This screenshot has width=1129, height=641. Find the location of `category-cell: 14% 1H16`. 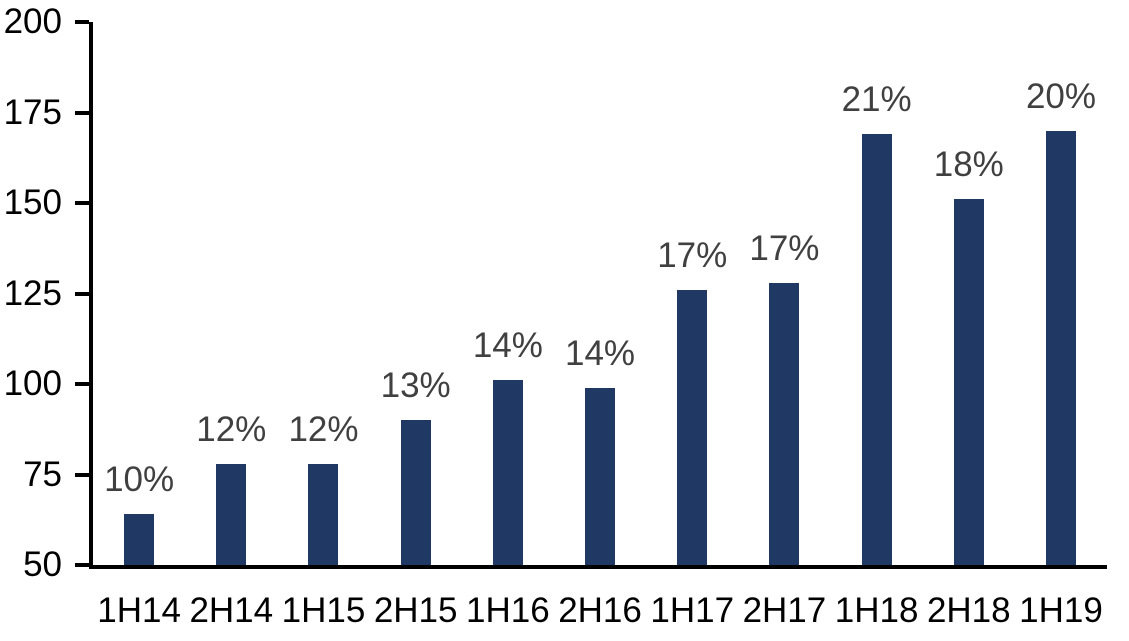

category-cell: 14% 1H16 is located at coordinates (508, 326).